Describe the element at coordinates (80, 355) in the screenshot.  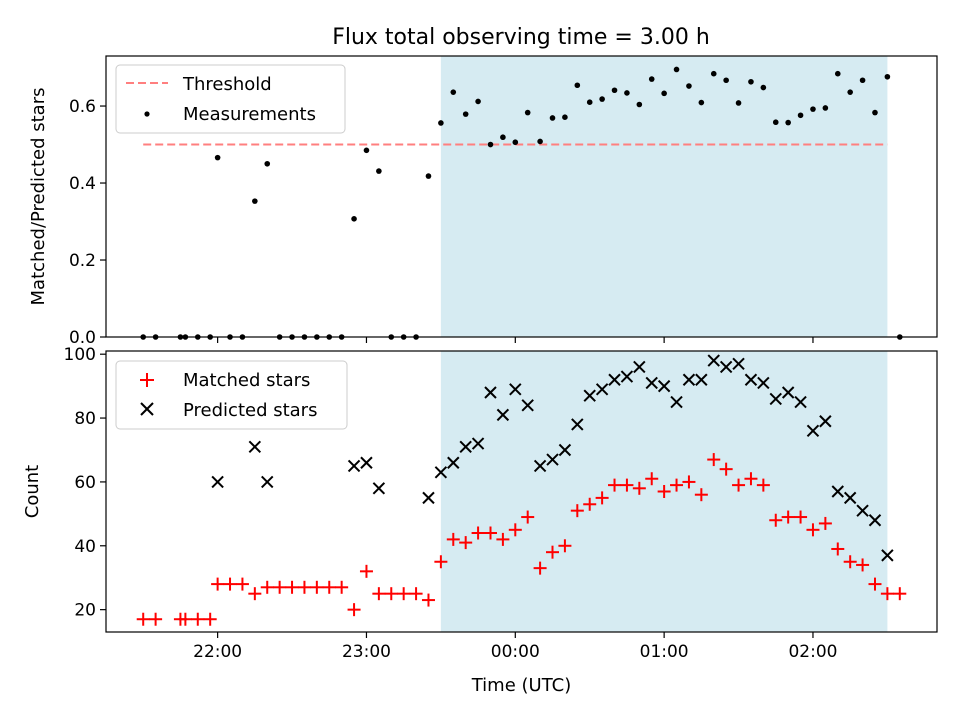
I see `bottom-ytick-label: 100` at that location.